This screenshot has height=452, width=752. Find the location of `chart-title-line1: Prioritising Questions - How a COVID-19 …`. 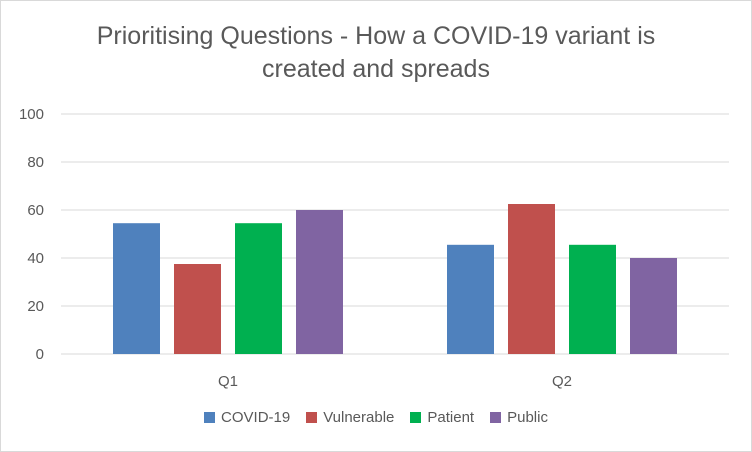

chart-title-line1: Prioritising Questions - How a COVID-19 … is located at coordinates (376, 36).